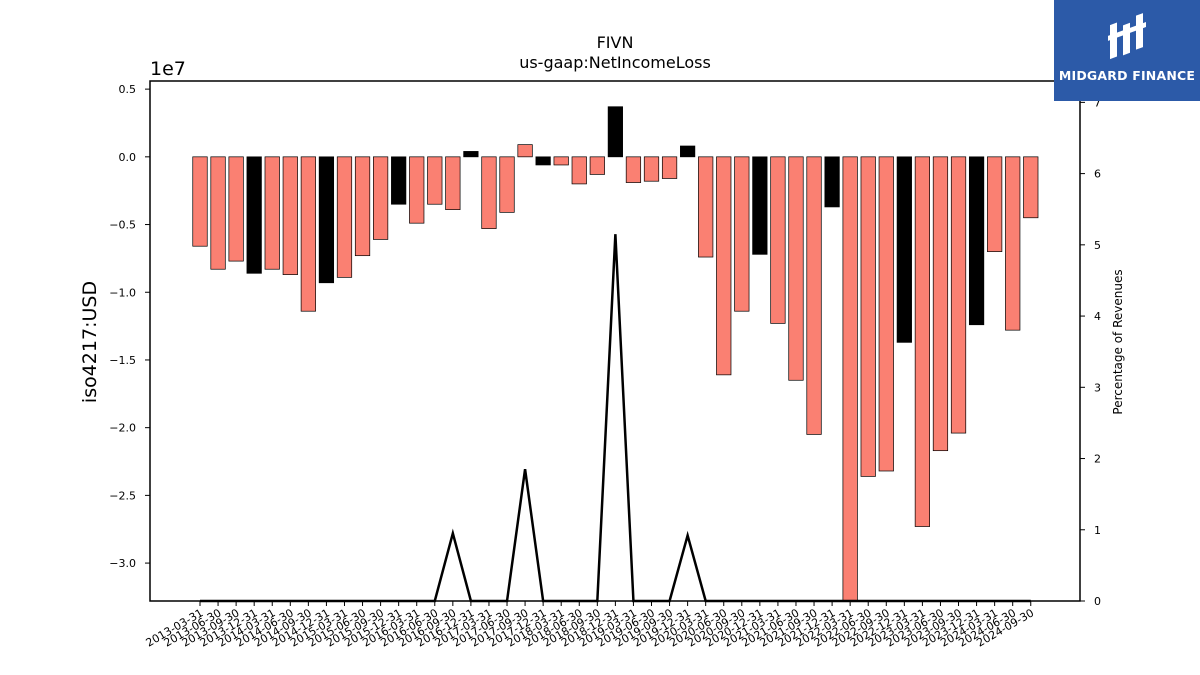 Image resolution: width=1200 pixels, height=675 pixels. What do you see at coordinates (1090, 352) in the screenshot?
I see `y2-axis: 0 1 2 3 4 5 6 7` at bounding box center [1090, 352].